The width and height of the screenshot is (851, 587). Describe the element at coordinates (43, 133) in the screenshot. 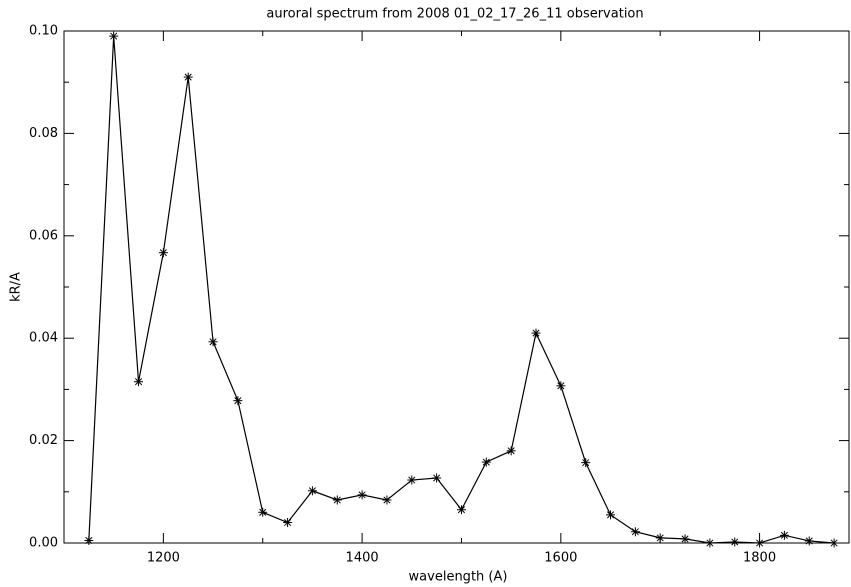

I see `y-tick-label: 0.08` at that location.